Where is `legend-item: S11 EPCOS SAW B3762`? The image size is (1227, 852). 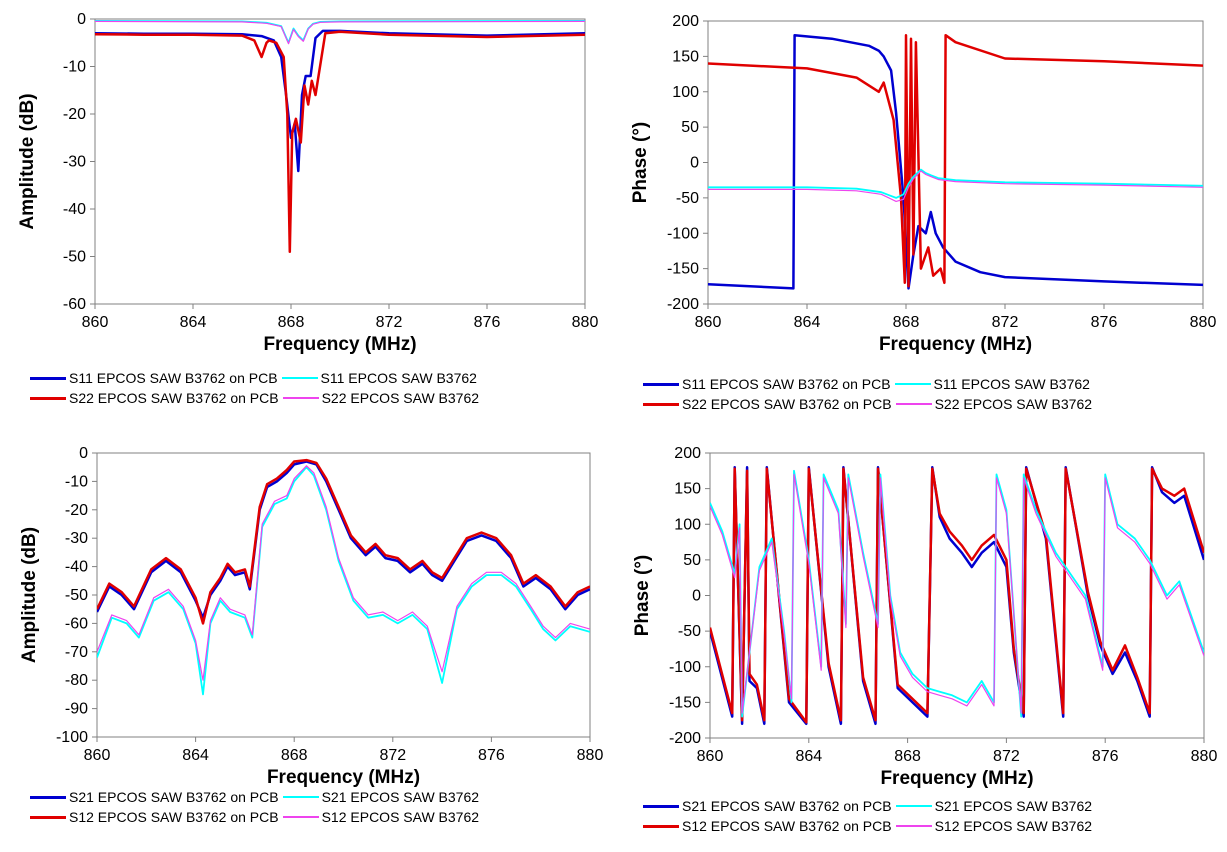
legend-item: S11 EPCOS SAW B3762 is located at coordinates (379, 378).